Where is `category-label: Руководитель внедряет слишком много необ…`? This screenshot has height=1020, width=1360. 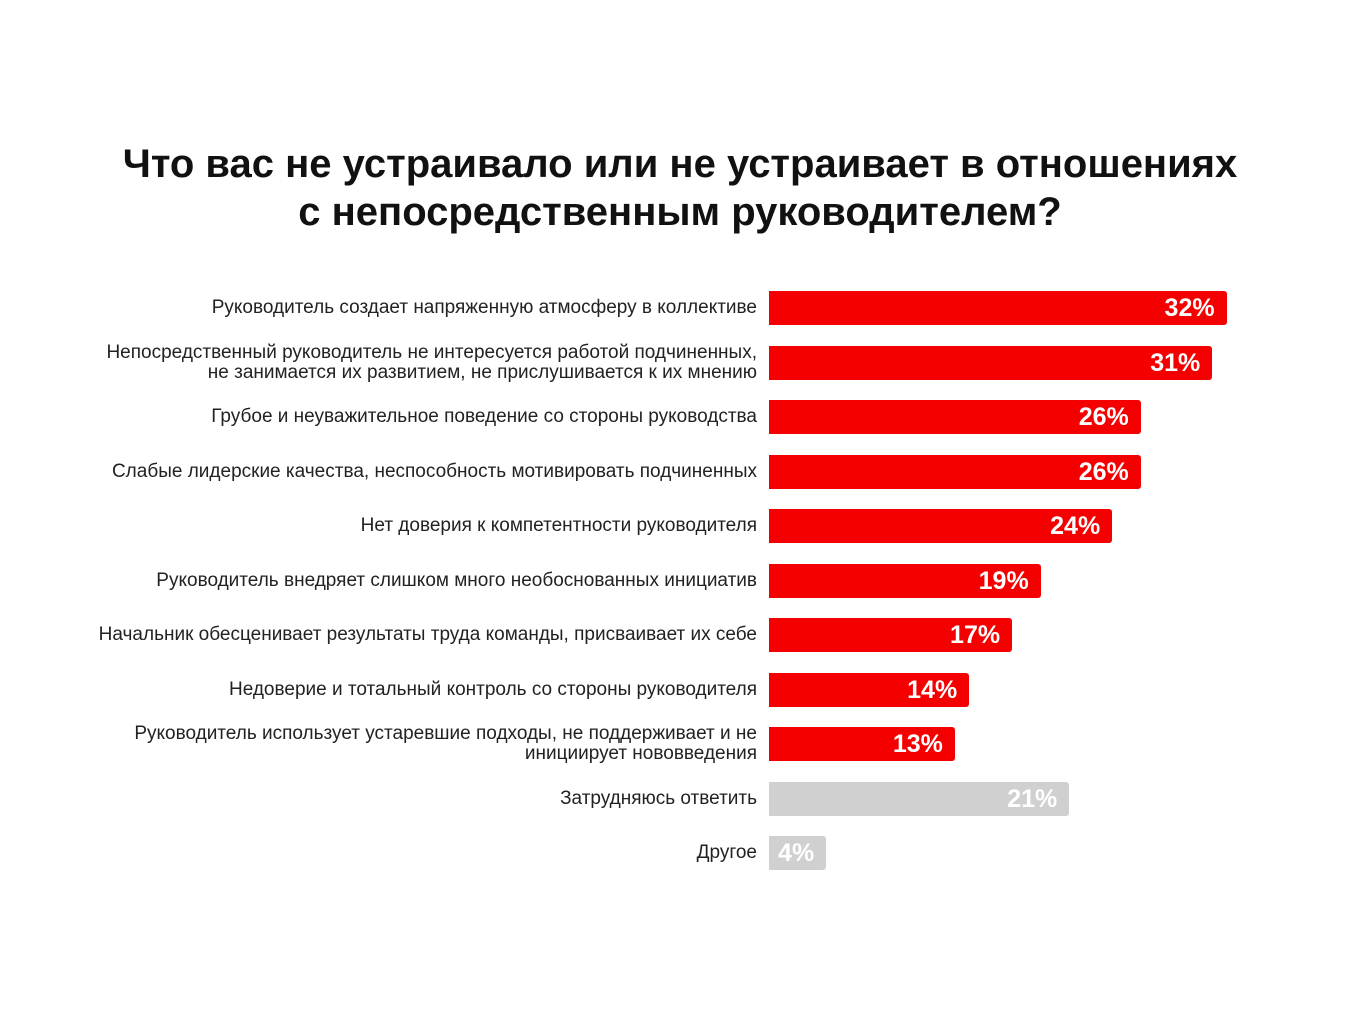
category-label: Руководитель внедряет слишком много необ… is located at coordinates (456, 580).